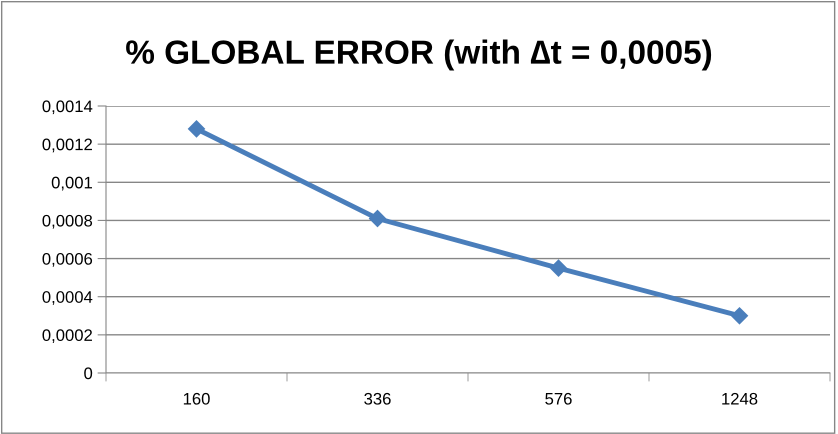 Image resolution: width=838 pixels, height=434 pixels. Describe the element at coordinates (67, 336) in the screenshot. I see `y-tick-label: 0,0002` at that location.